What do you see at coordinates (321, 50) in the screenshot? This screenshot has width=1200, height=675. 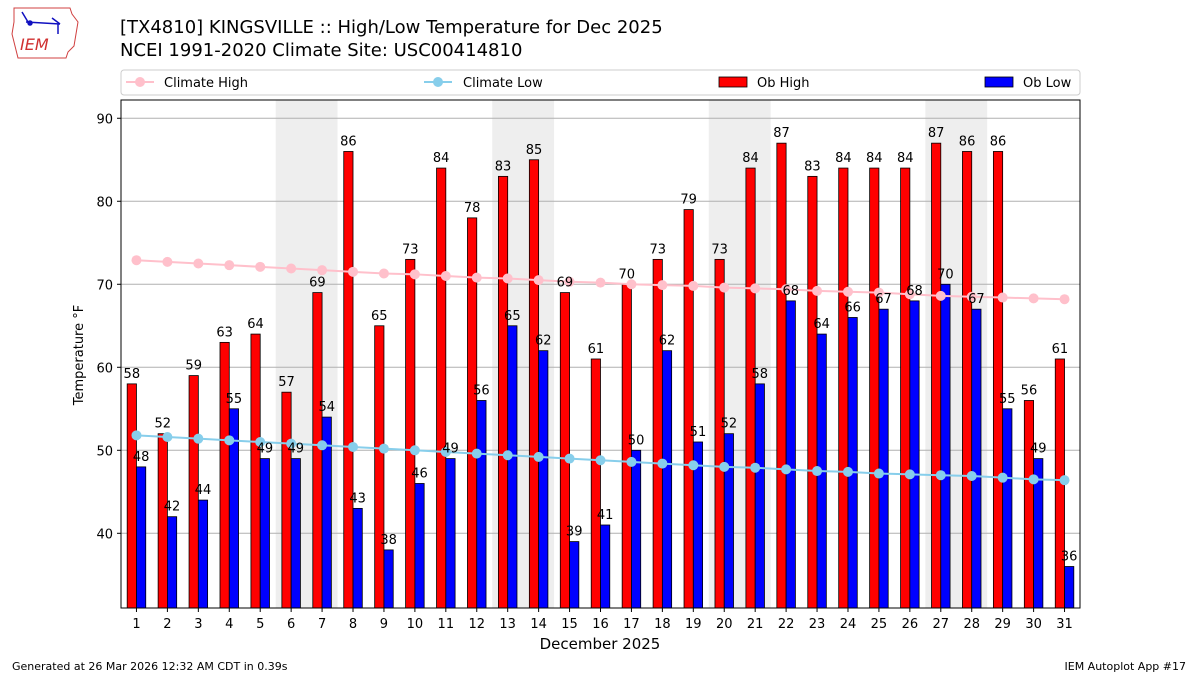 I see `chart-subtitle: NCEI 1991-2020 Climate Site: USC00414810` at bounding box center [321, 50].